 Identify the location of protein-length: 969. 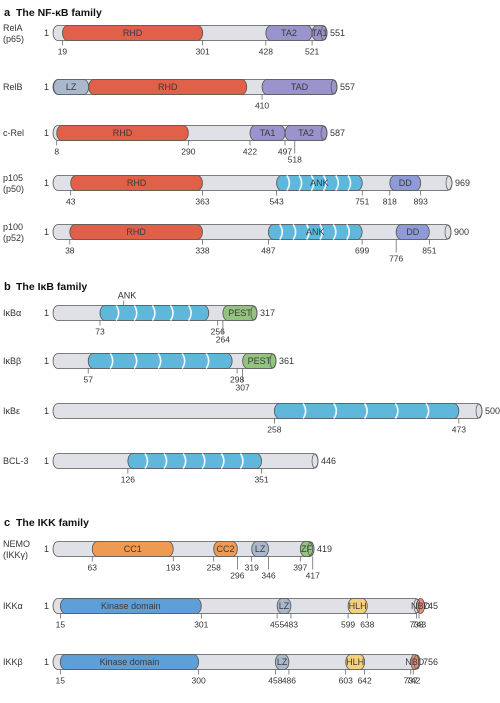
(462, 183).